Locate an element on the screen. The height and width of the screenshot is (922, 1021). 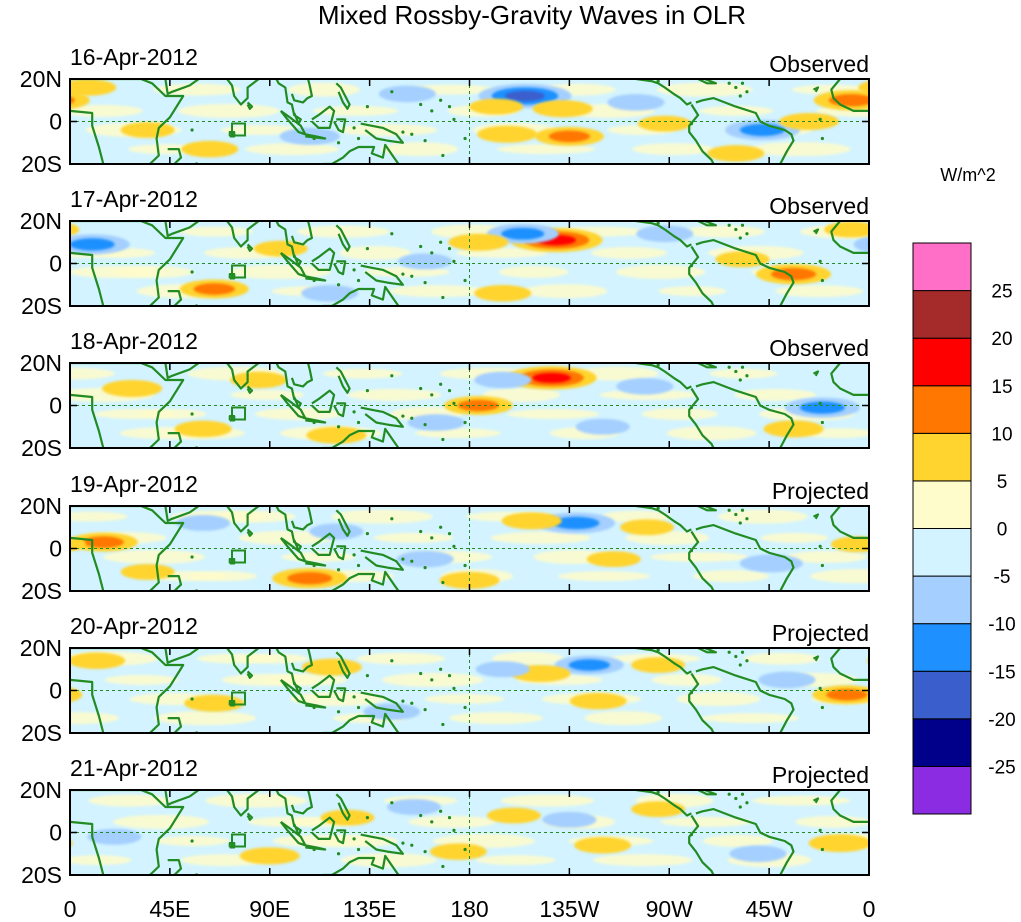
colorbar-tick-label: 25 is located at coordinates (1001, 292).